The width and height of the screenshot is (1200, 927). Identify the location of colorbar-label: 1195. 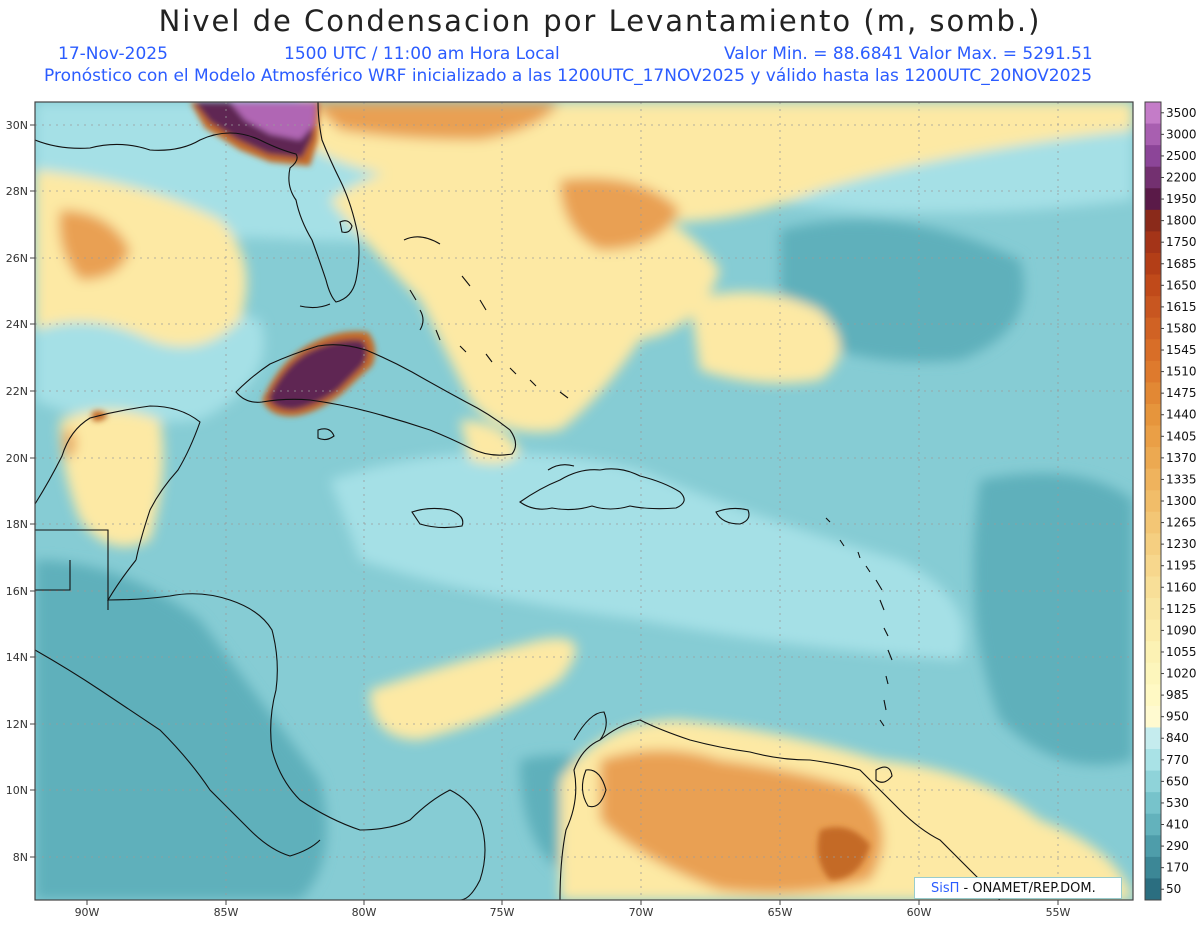
(1181, 566).